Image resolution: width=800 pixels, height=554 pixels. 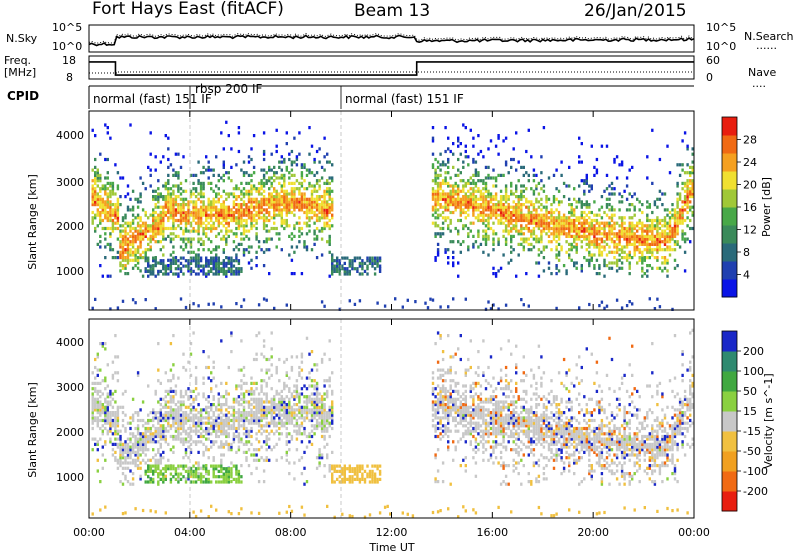 I want to click on velocity-ytick-1000: 1000, so click(x=70, y=477).